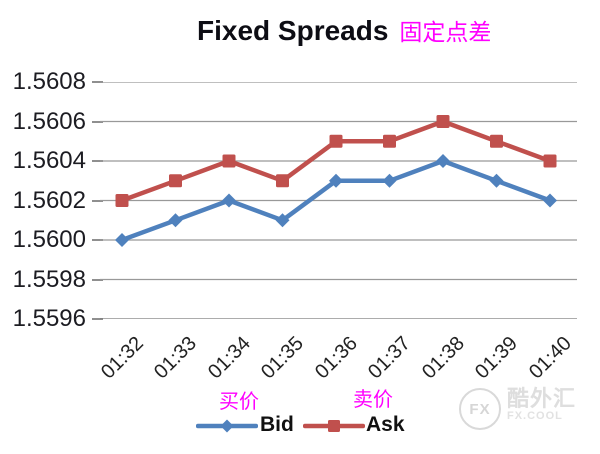 This screenshot has height=454, width=600. What do you see at coordinates (49, 318) in the screenshot?
I see `y-axis-tick-label: 1.5596` at bounding box center [49, 318].